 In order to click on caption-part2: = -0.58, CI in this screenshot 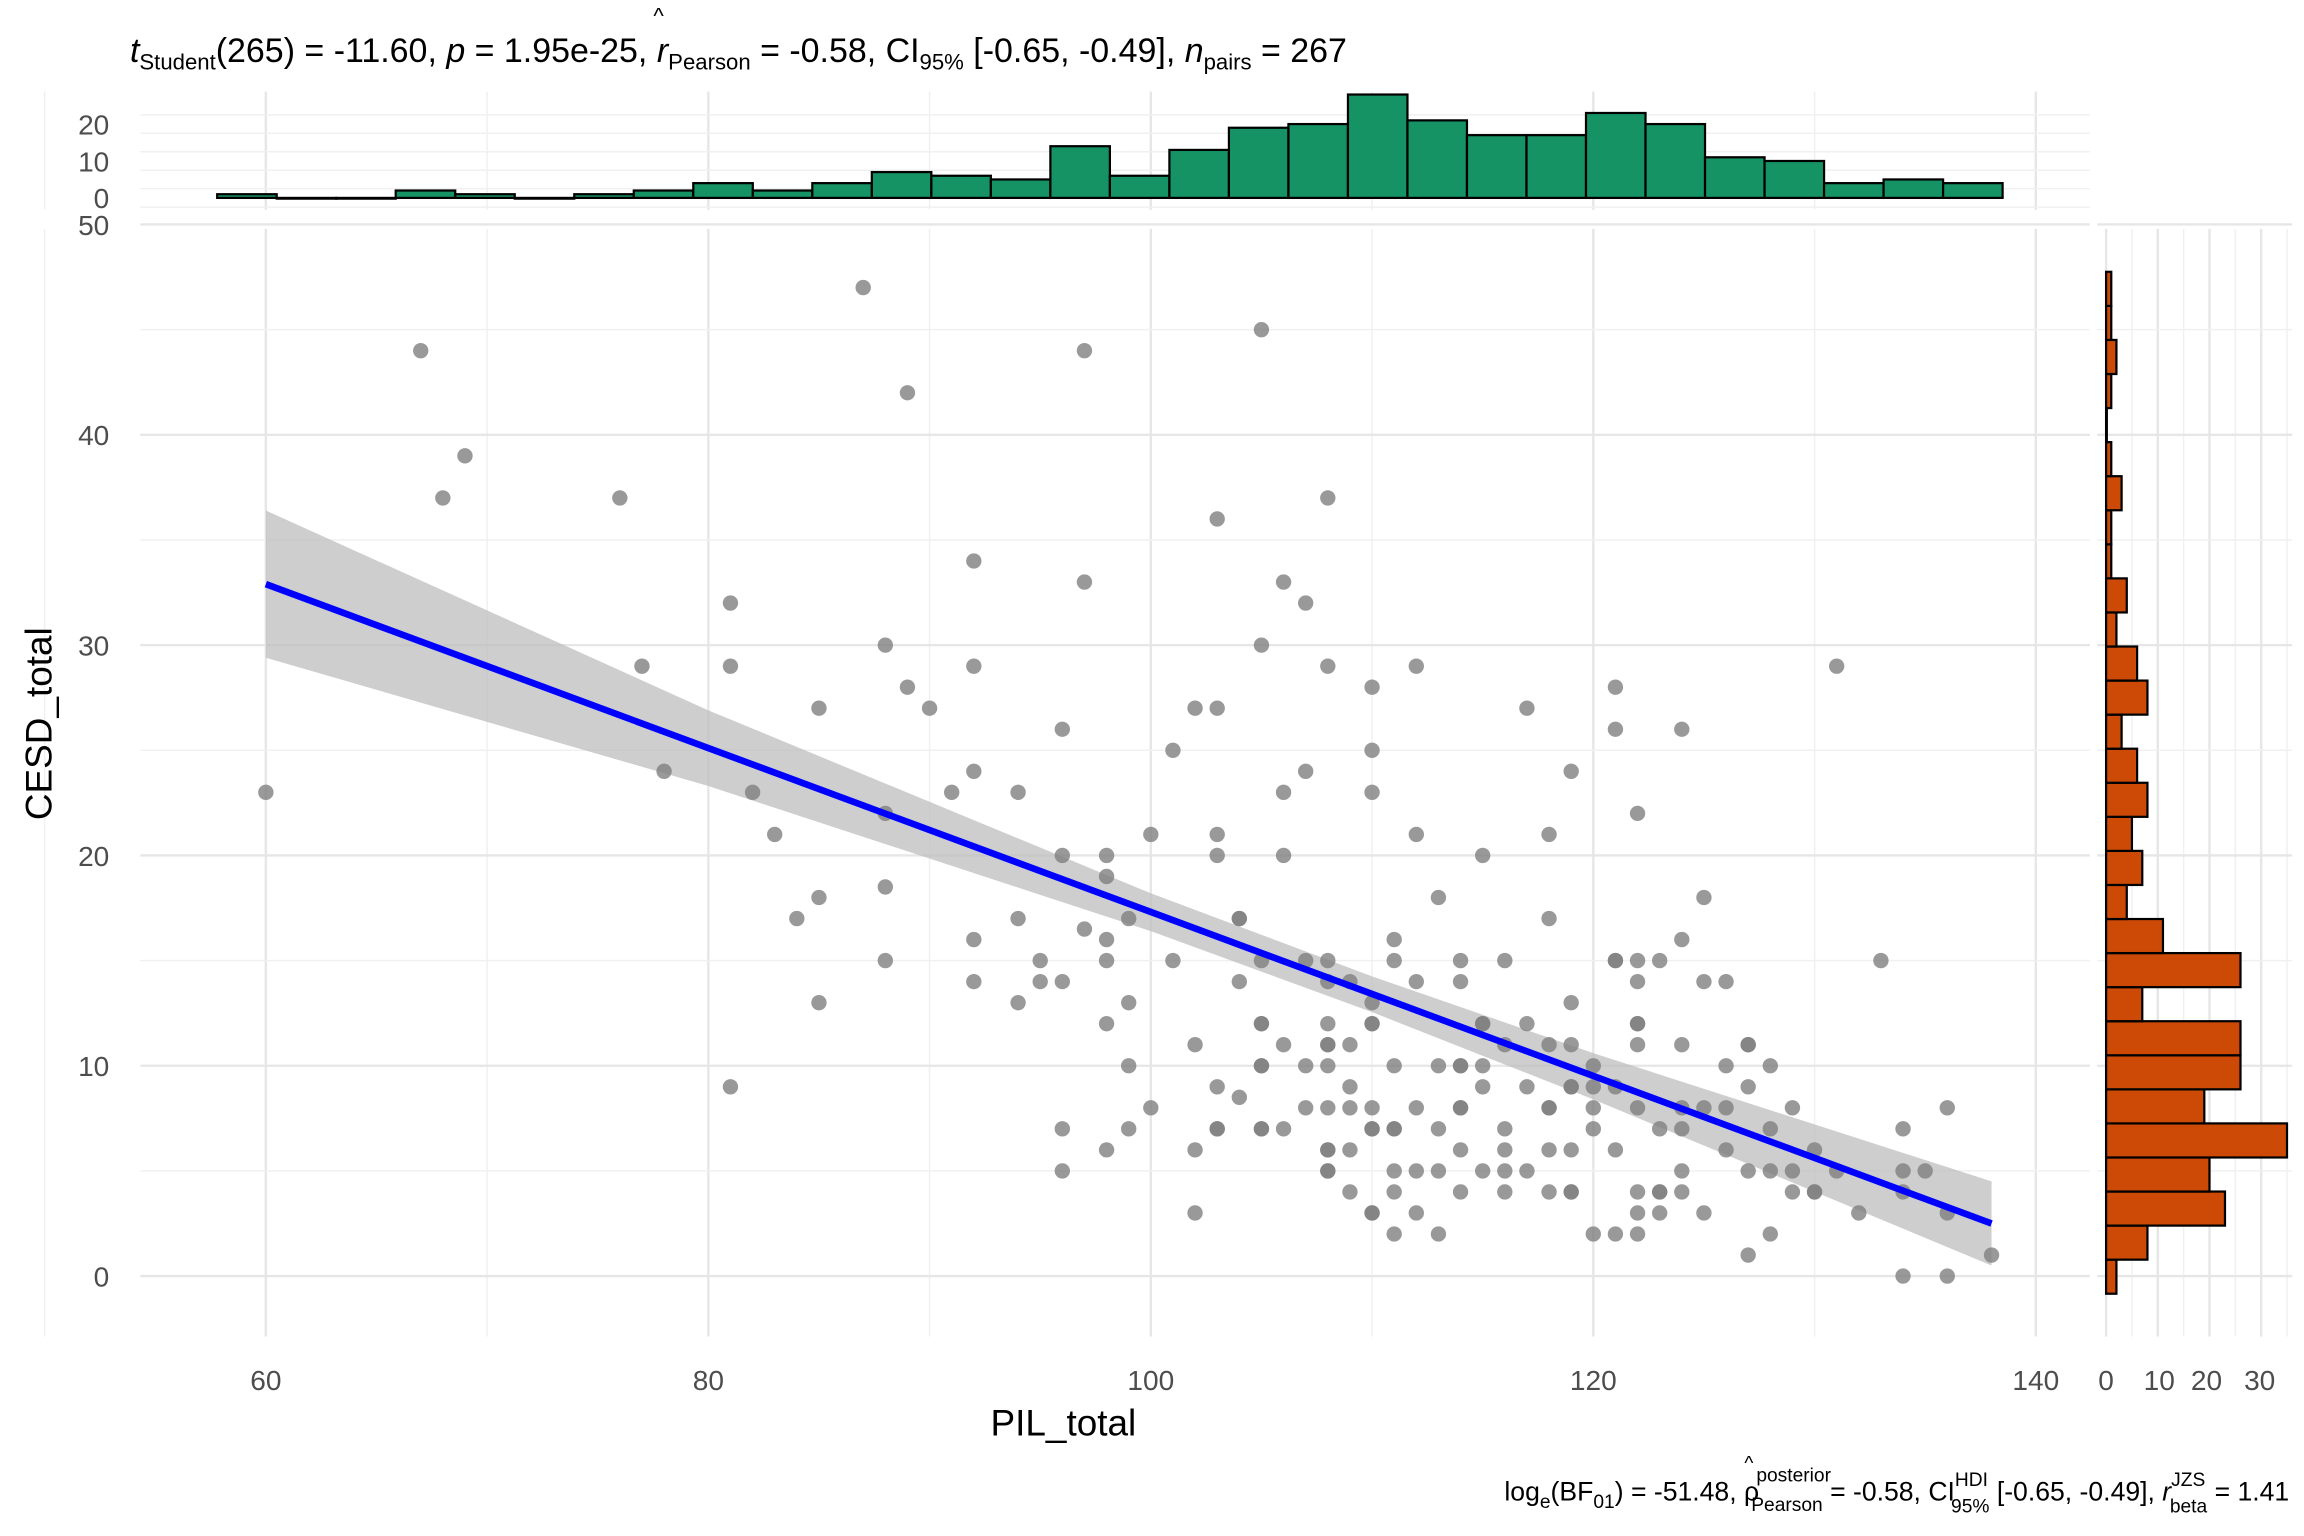, I will do `click(1889, 1492)`.